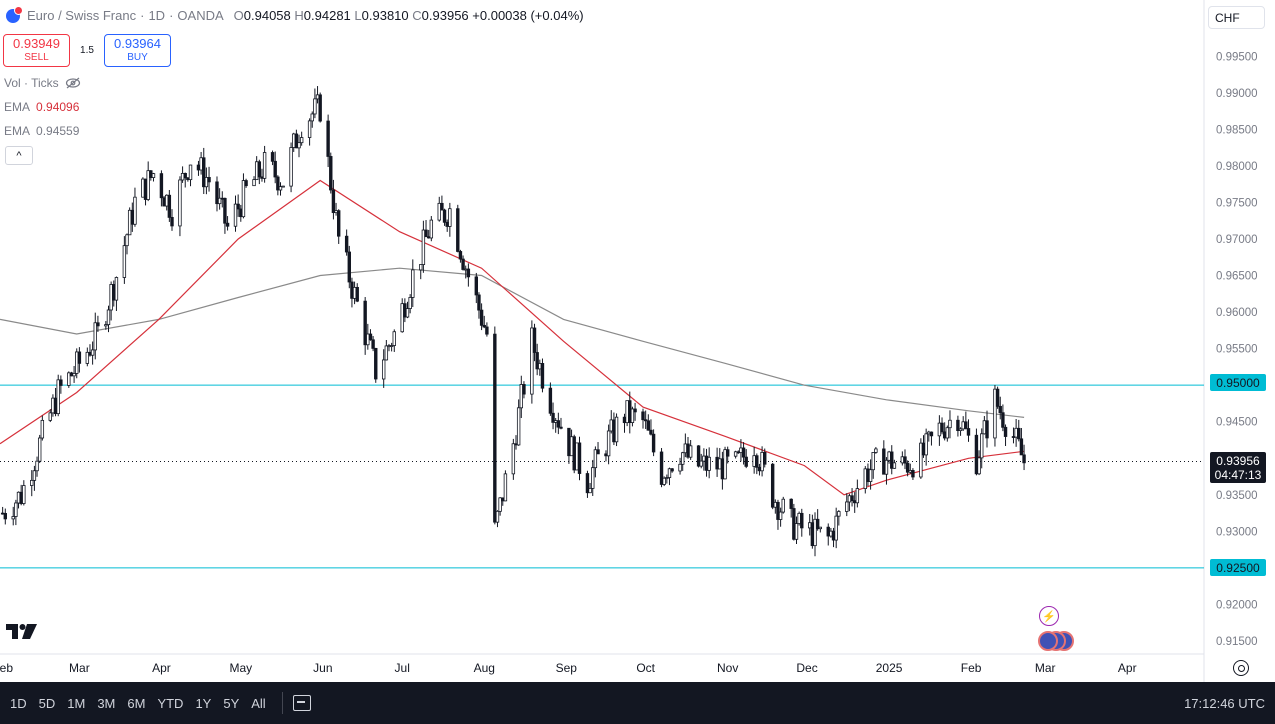  Describe the element at coordinates (1049, 616) in the screenshot. I see `lightning-icon: ⚡` at that location.